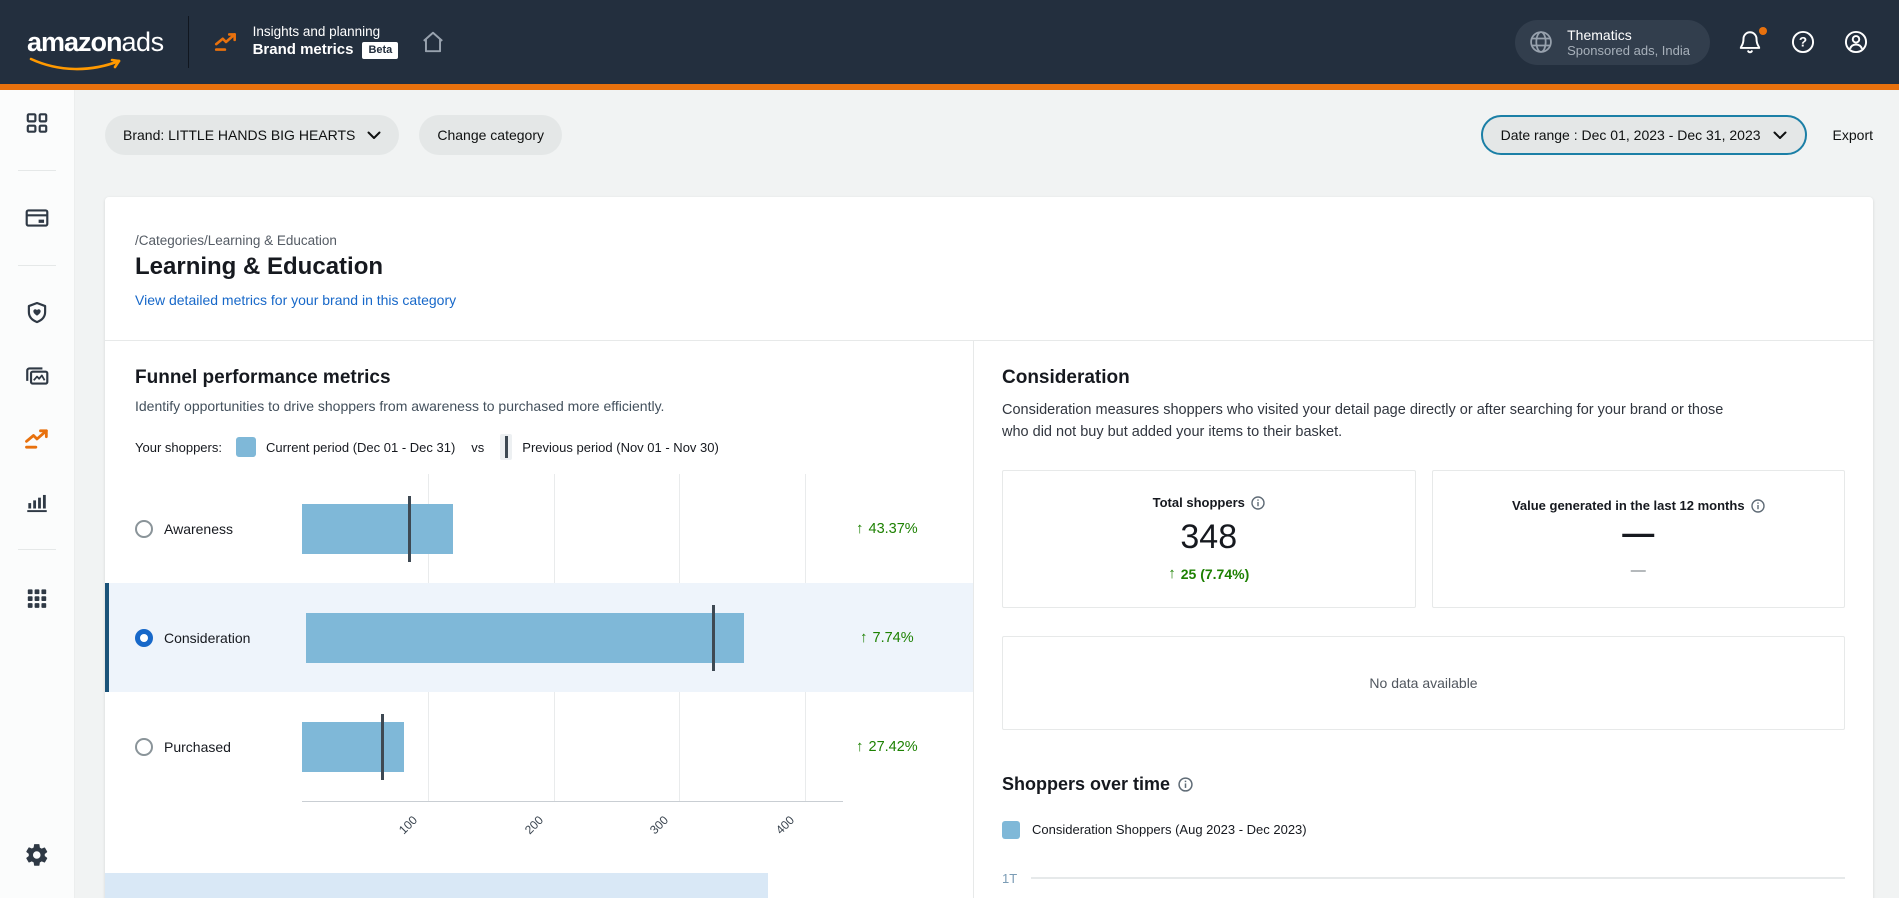  Describe the element at coordinates (1010, 878) in the screenshot. I see `over-time-y-tick: 1T` at that location.